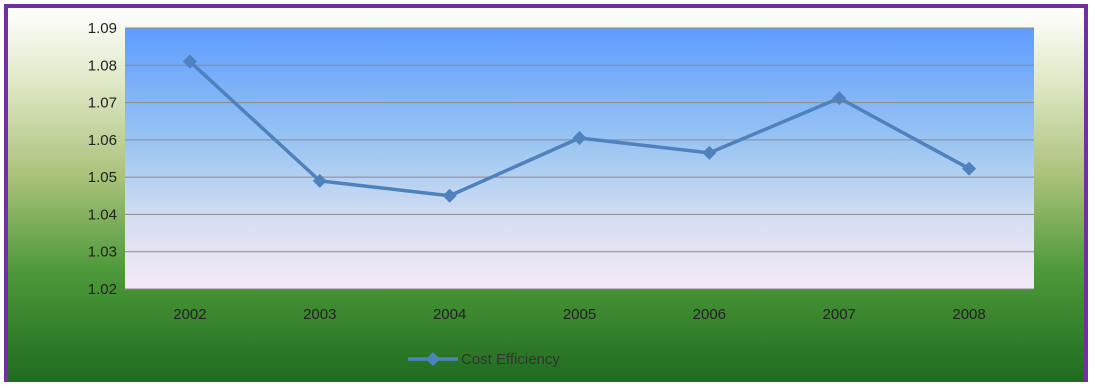  I want to click on y-tick-label: 1.08, so click(102, 65).